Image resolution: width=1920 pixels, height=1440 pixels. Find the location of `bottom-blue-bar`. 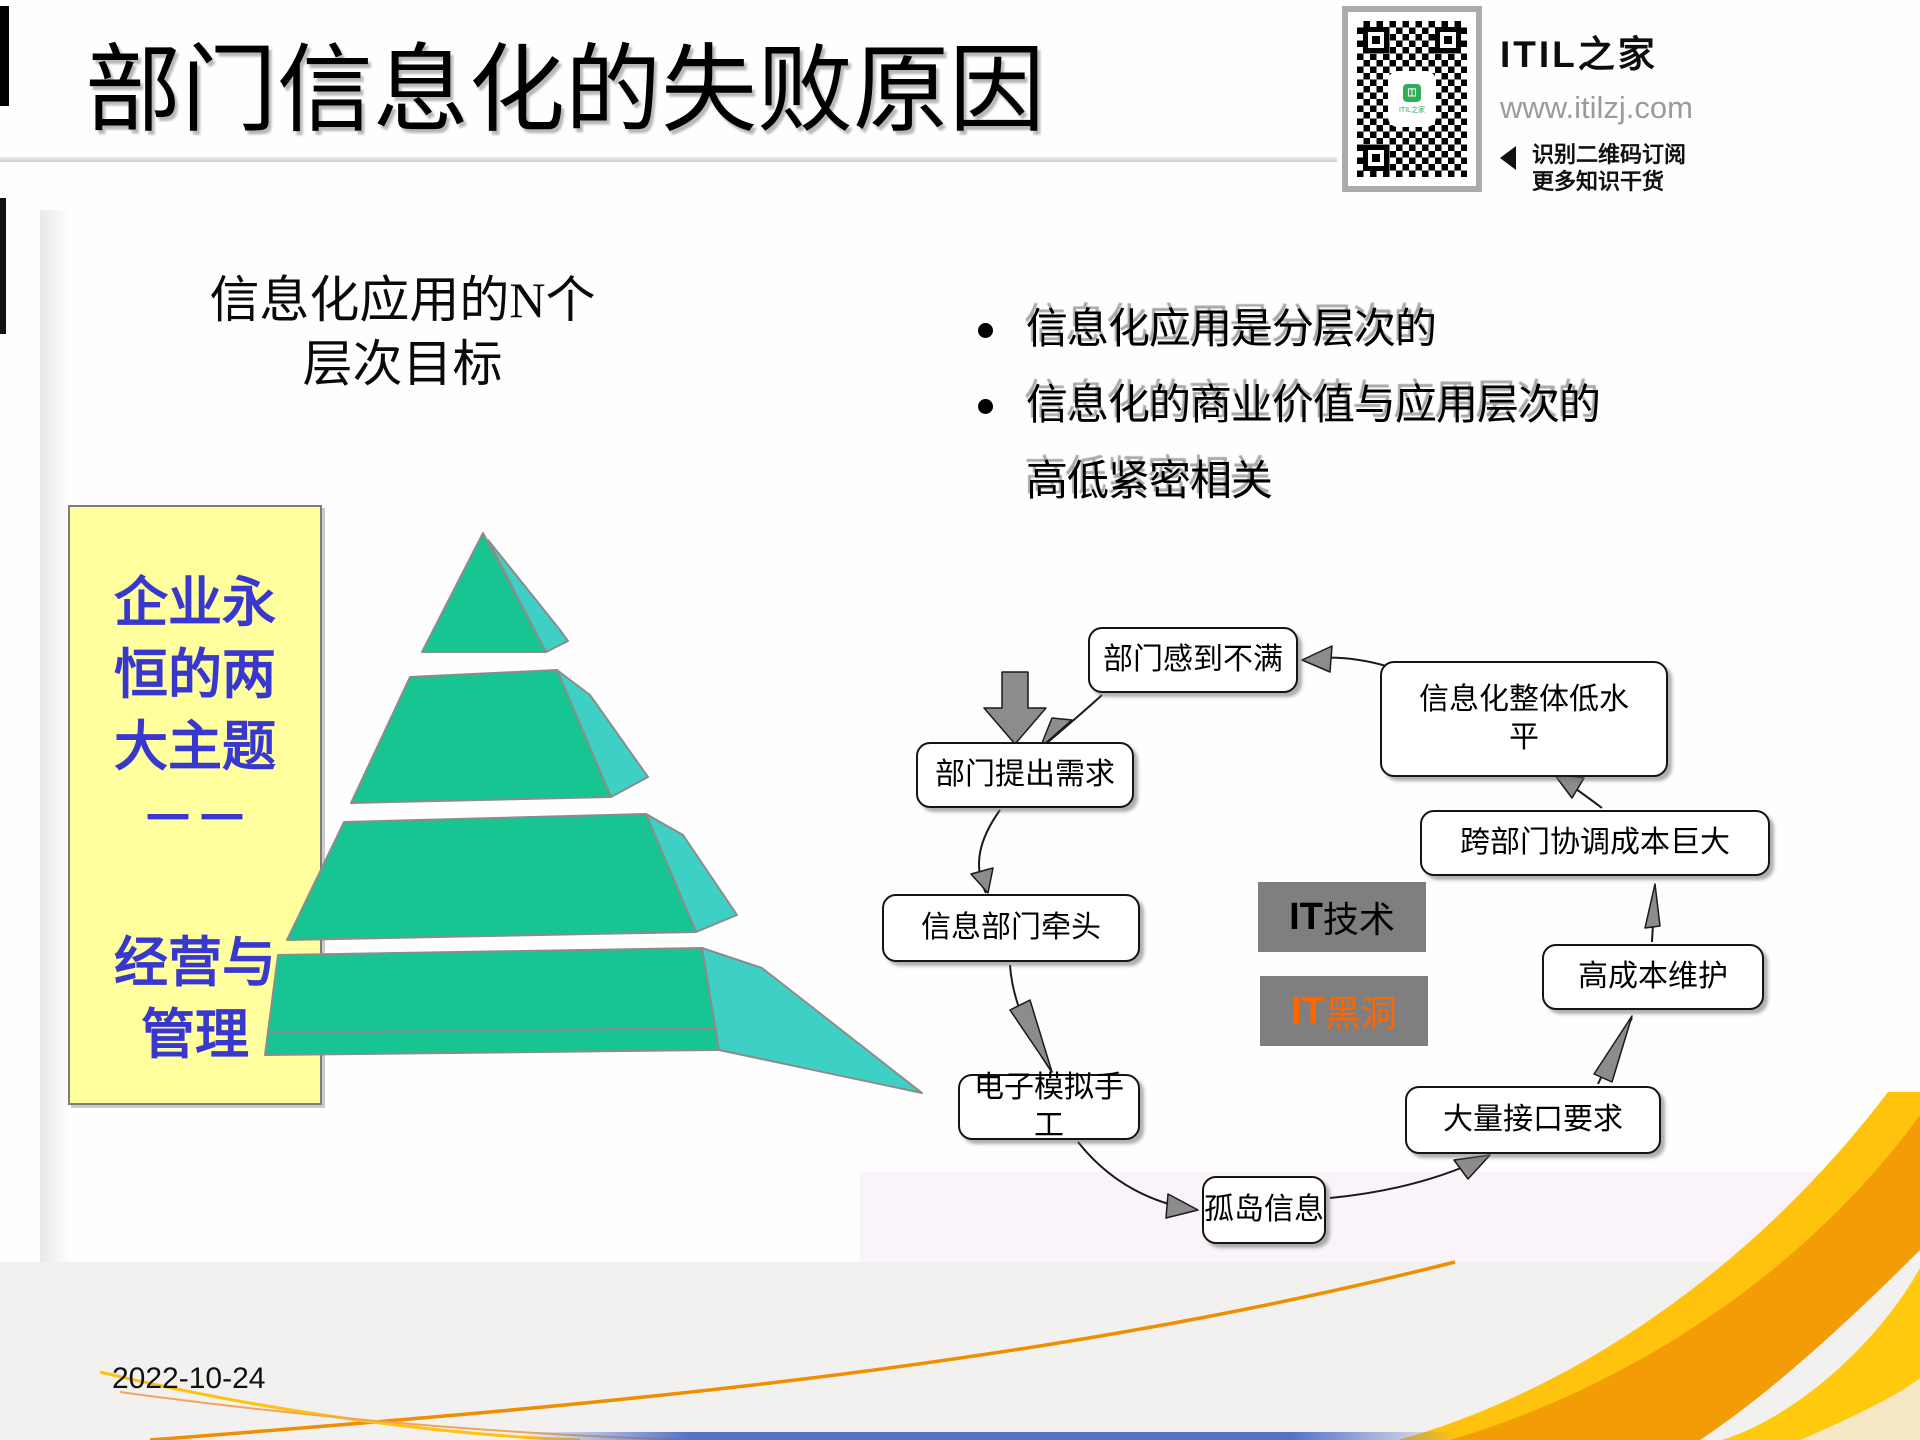

bottom-blue-bar is located at coordinates (990, 1436).